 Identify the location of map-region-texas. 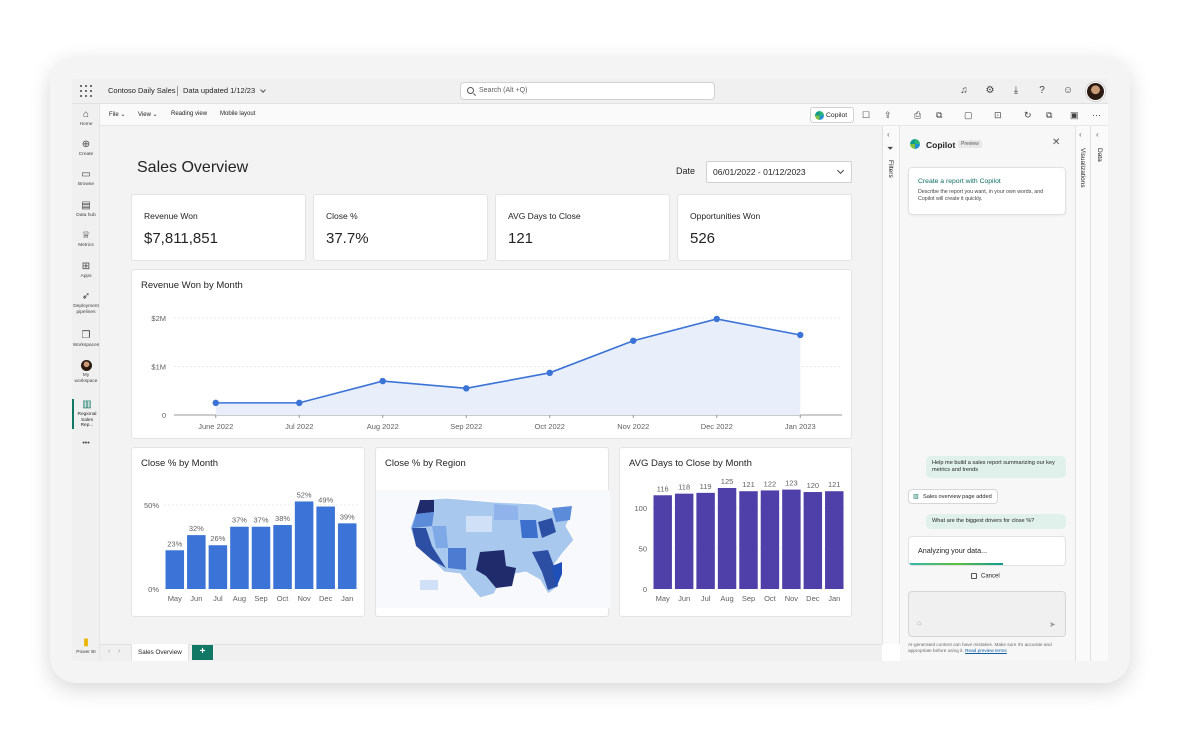
(496, 569).